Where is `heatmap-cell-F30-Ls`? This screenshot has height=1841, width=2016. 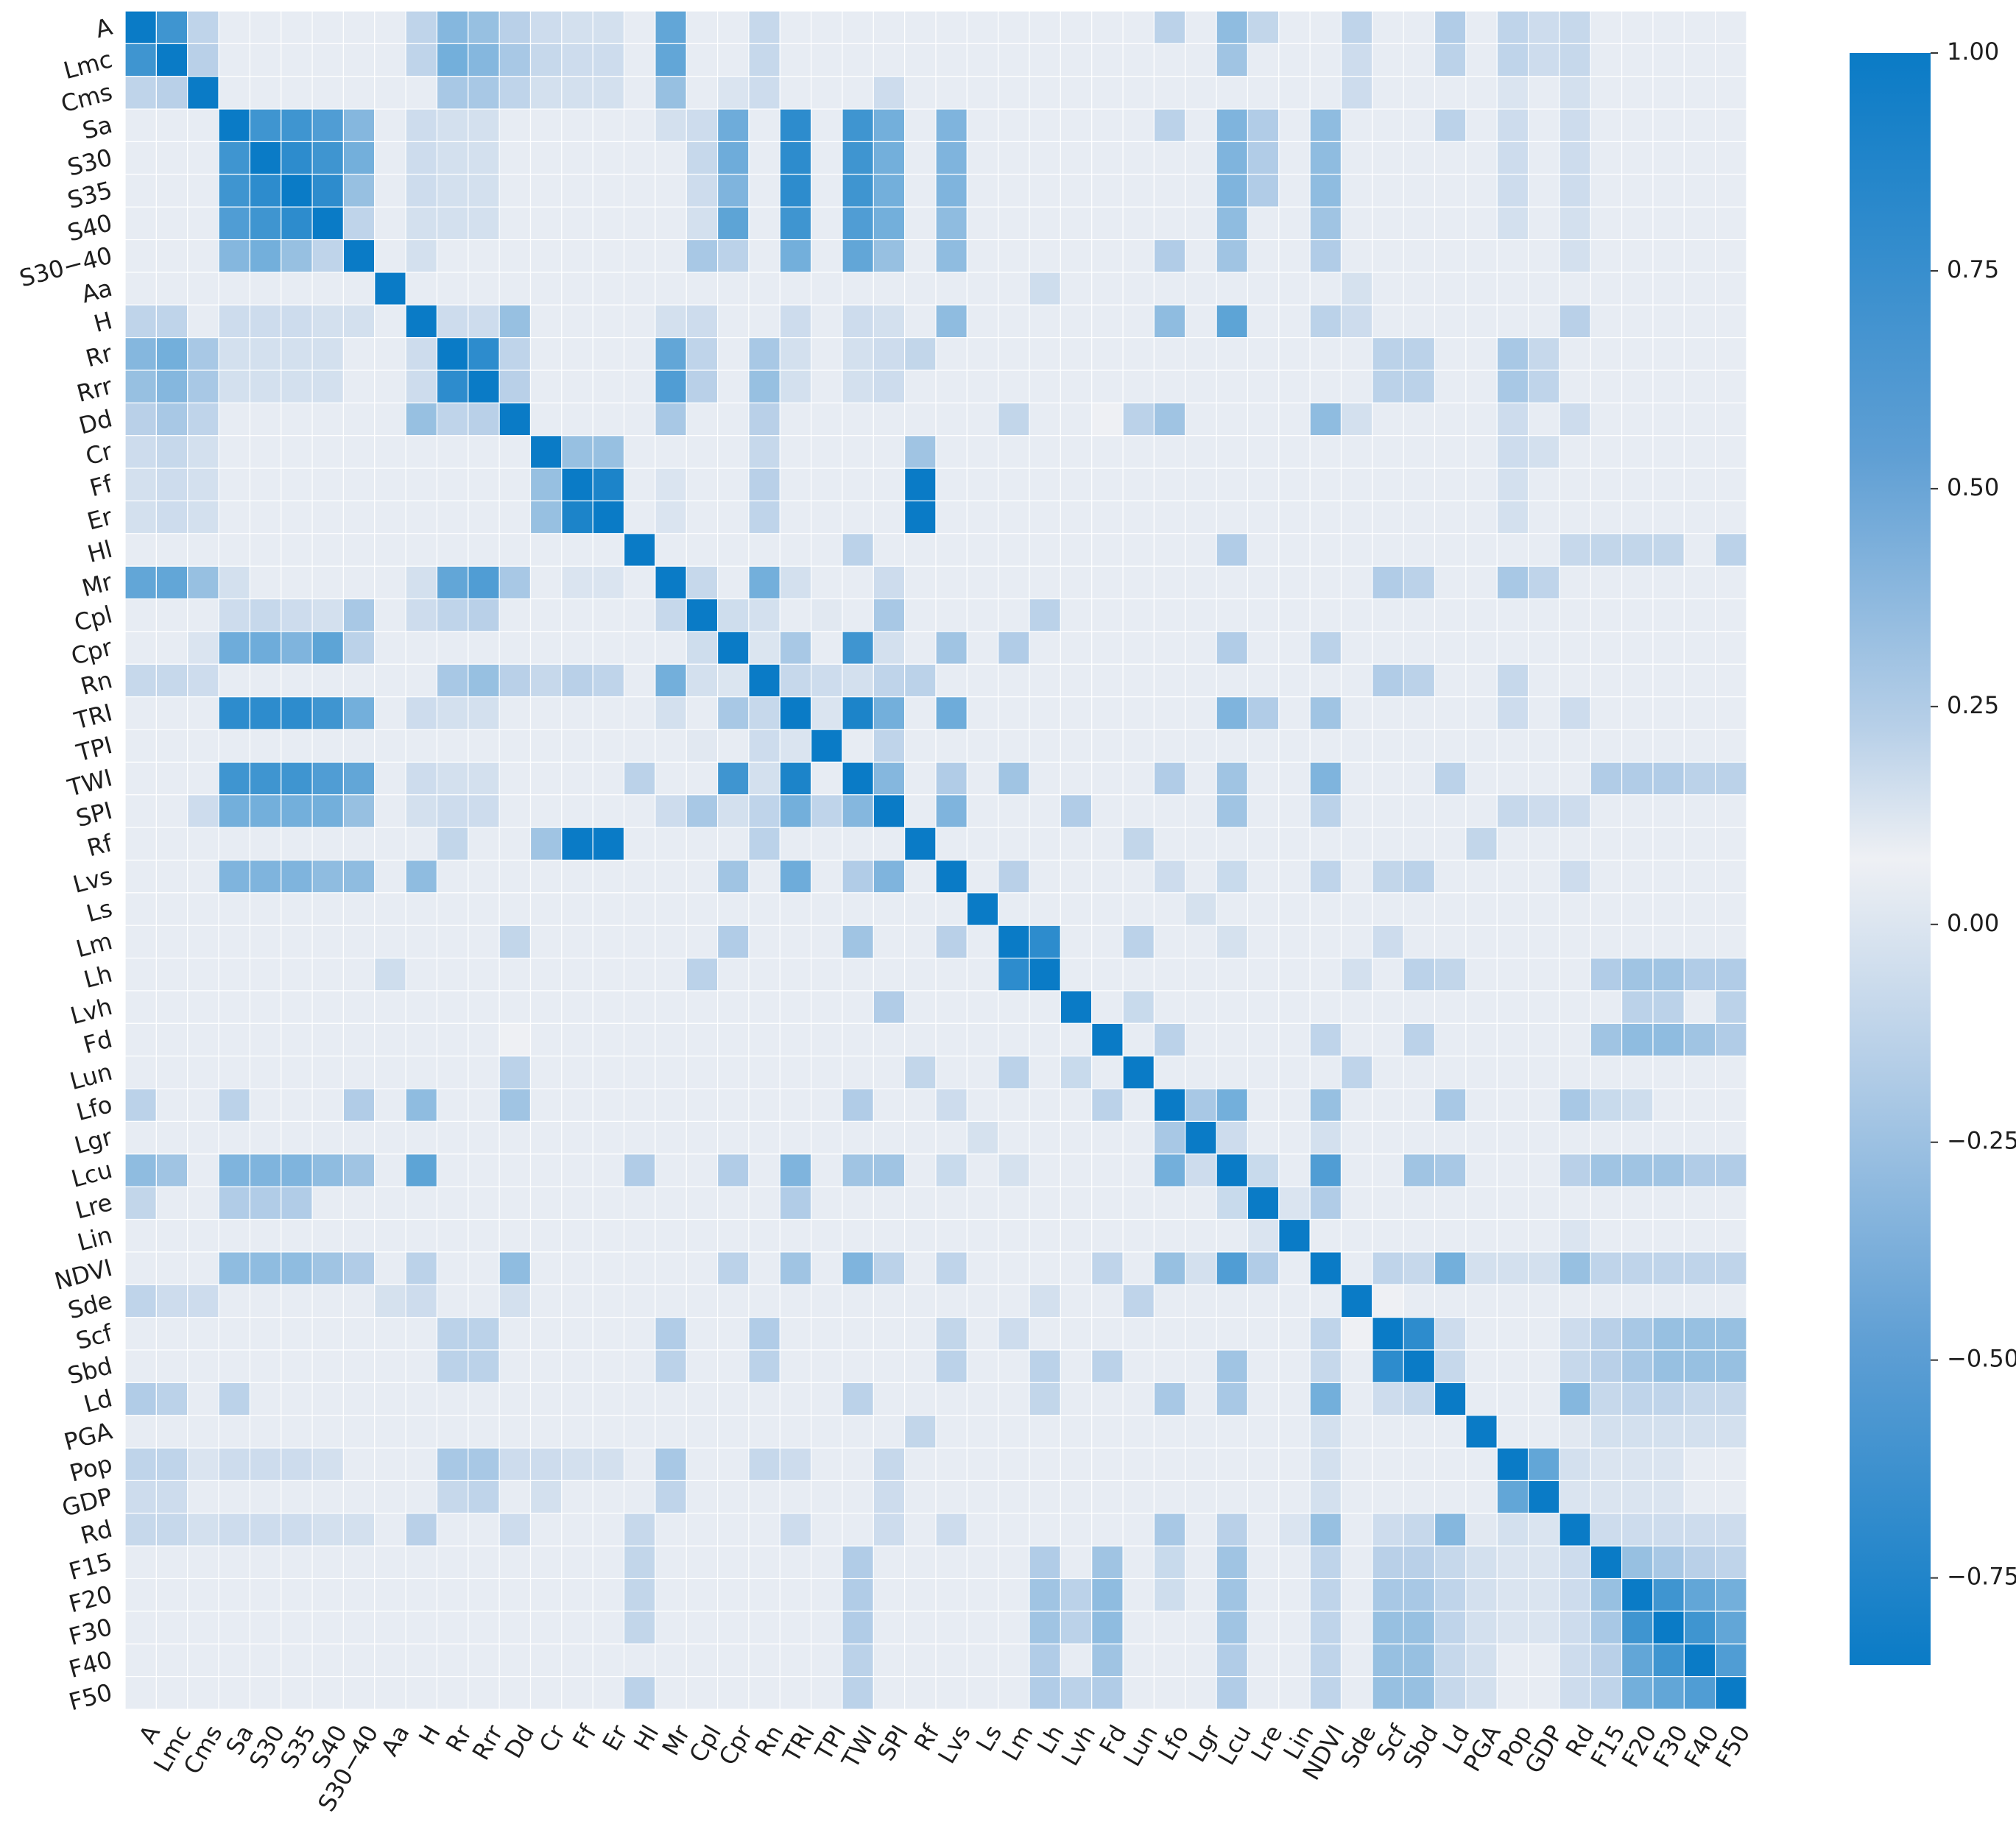 heatmap-cell-F30-Ls is located at coordinates (982, 1627).